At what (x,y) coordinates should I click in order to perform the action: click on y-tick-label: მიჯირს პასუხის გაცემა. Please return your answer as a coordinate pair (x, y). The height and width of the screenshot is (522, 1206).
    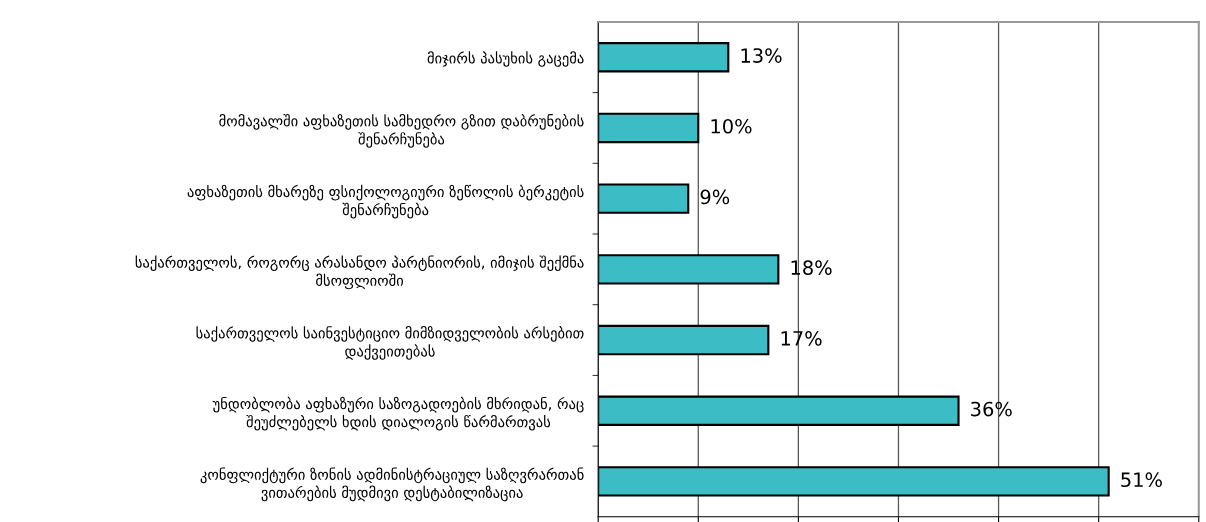
    Looking at the image, I should click on (505, 59).